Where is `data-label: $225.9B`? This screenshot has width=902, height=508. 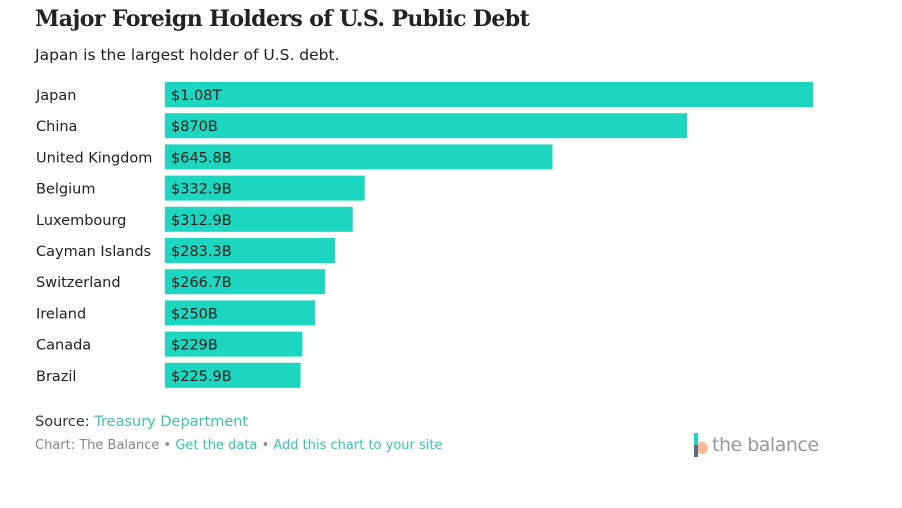 data-label: $225.9B is located at coordinates (201, 377).